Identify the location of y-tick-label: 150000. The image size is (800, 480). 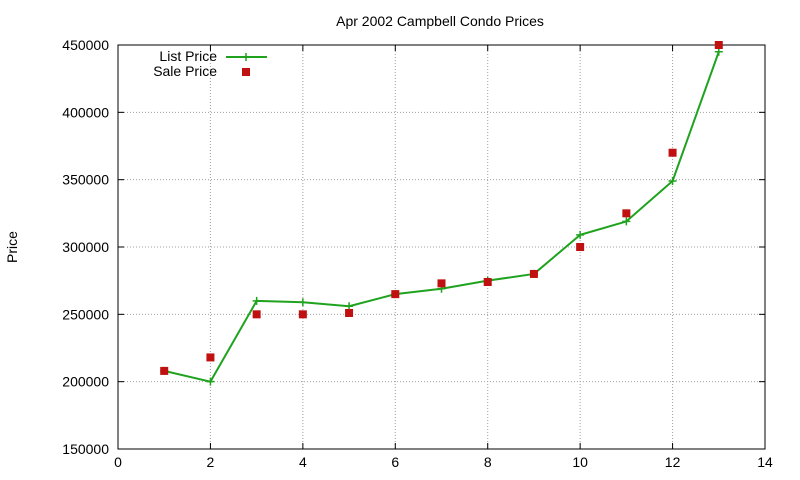
(85, 449).